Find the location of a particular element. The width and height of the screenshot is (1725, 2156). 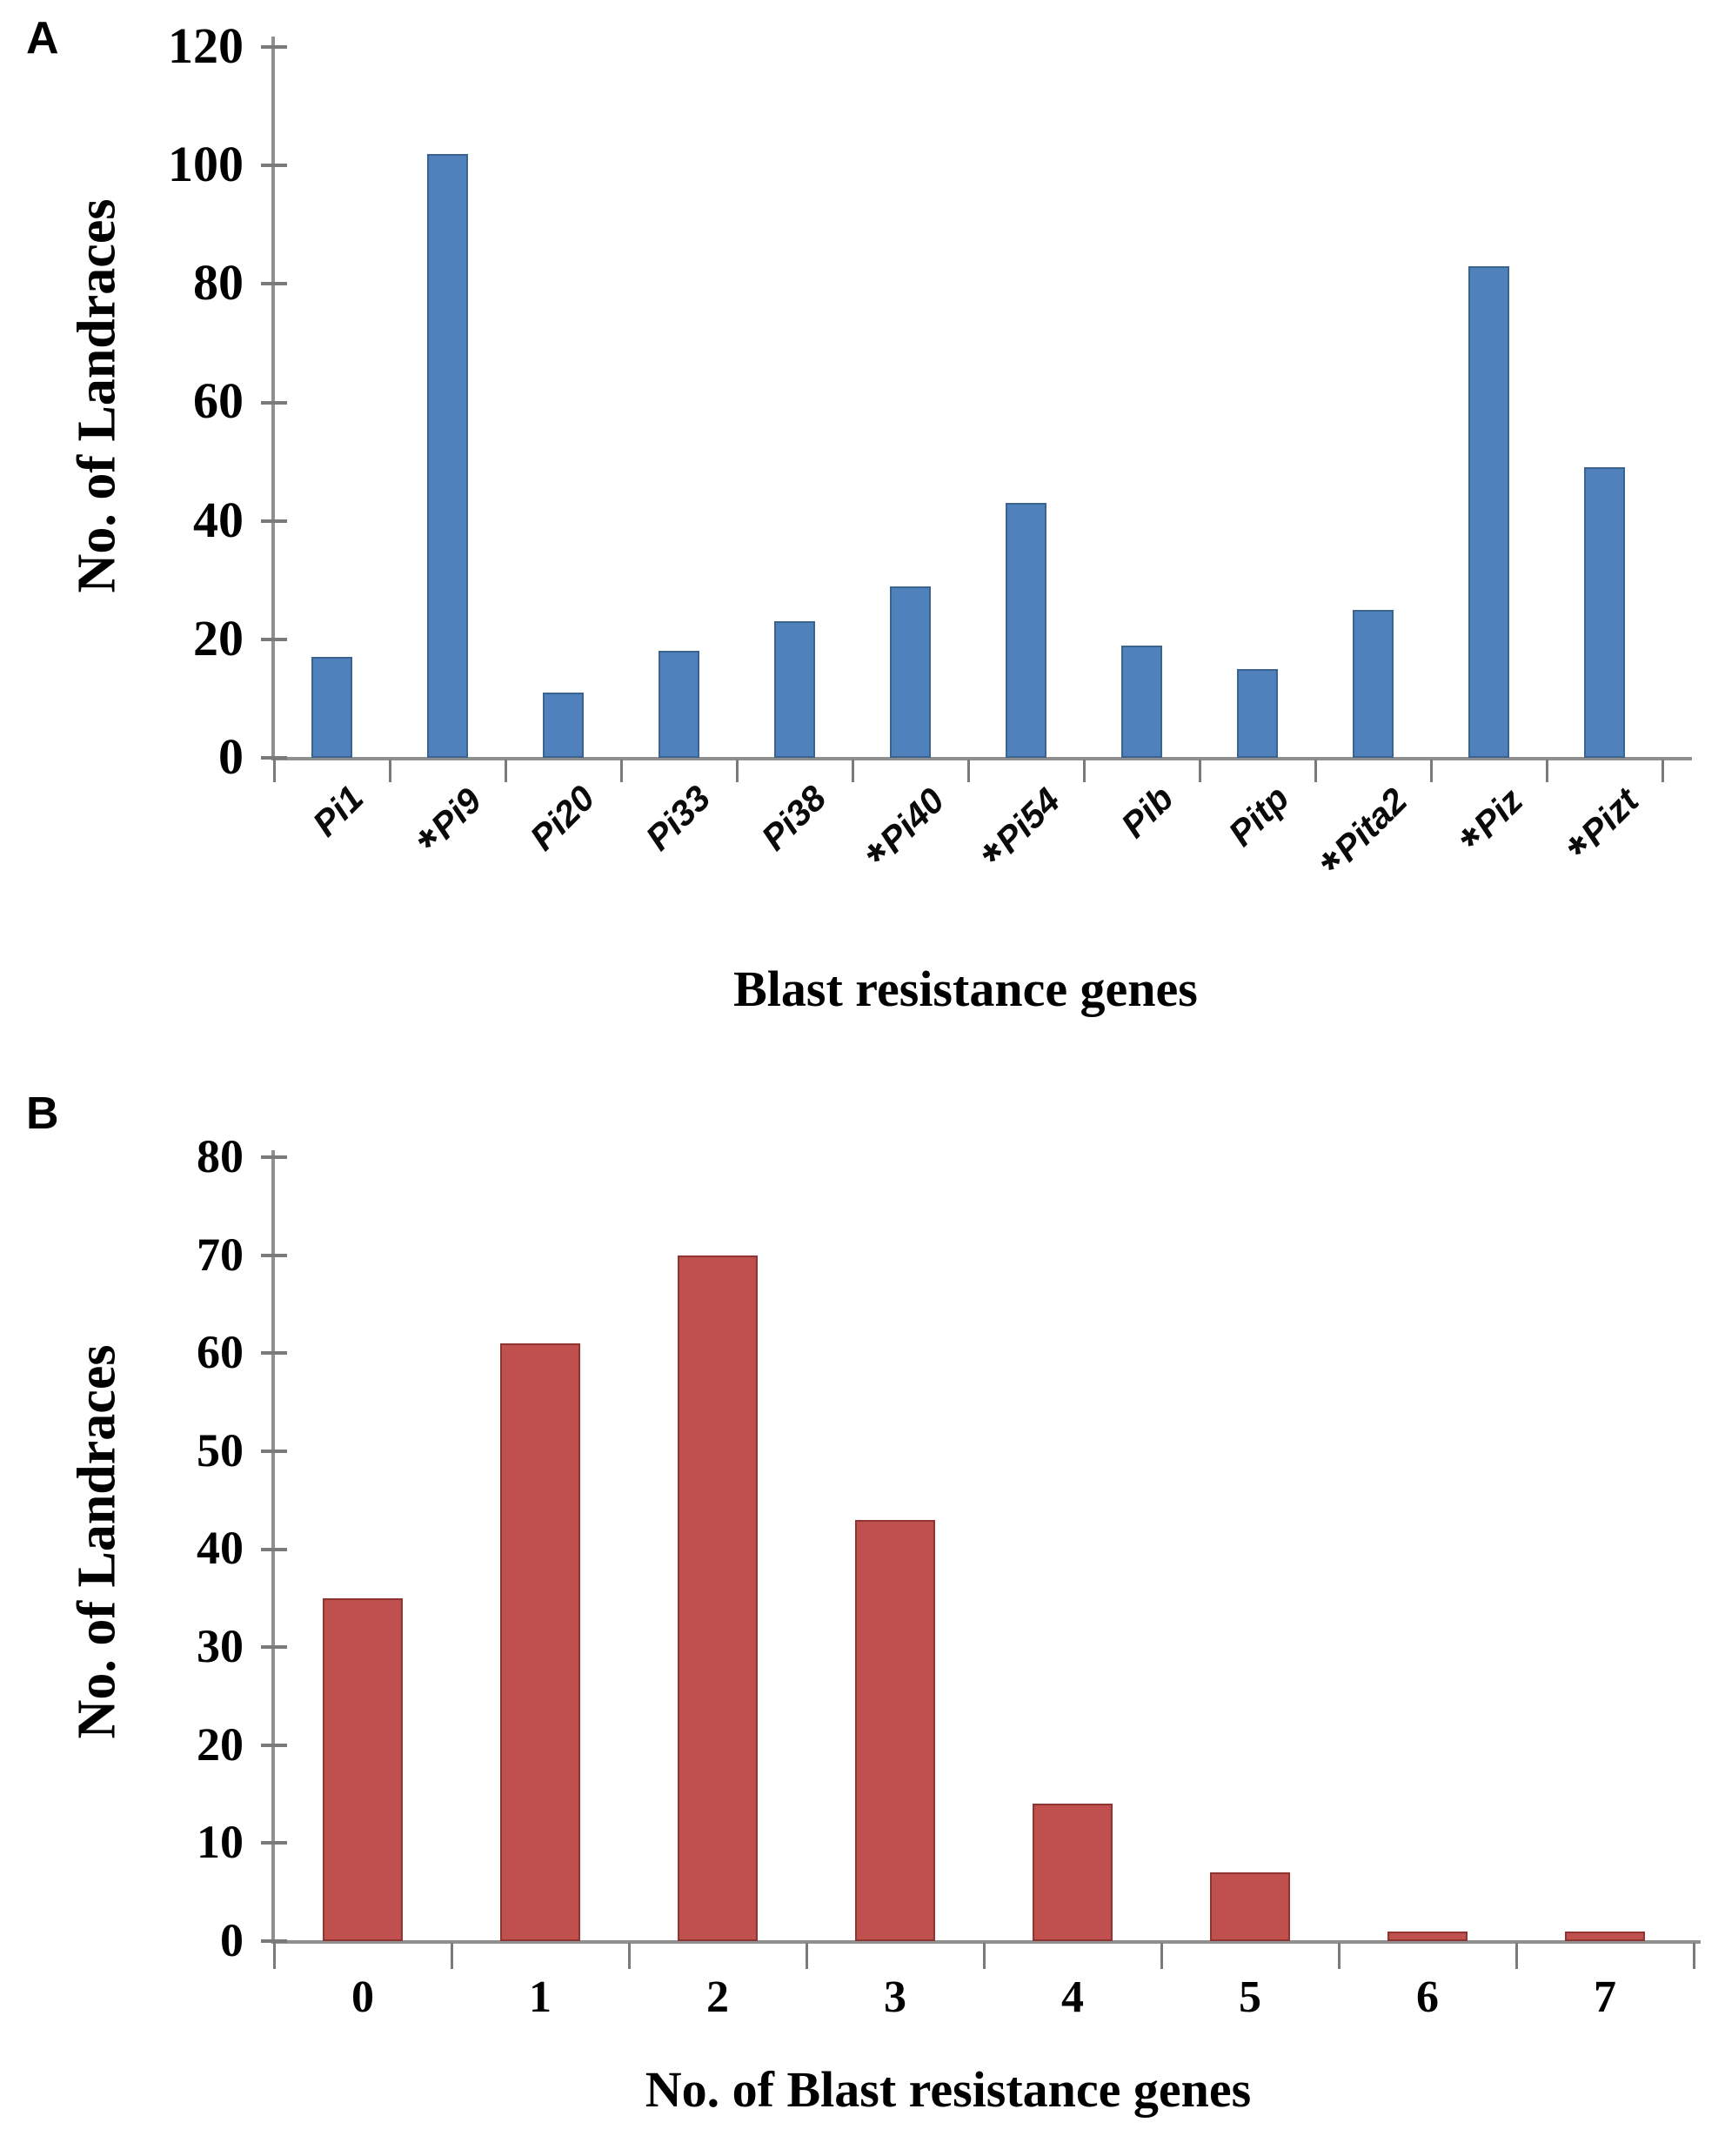

bar-Pi20 is located at coordinates (563, 725).